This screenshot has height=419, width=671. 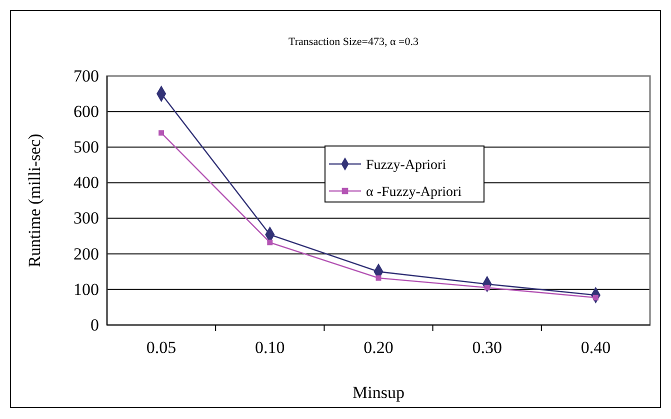 What do you see at coordinates (94, 324) in the screenshot?
I see `y-tick-label: 0` at bounding box center [94, 324].